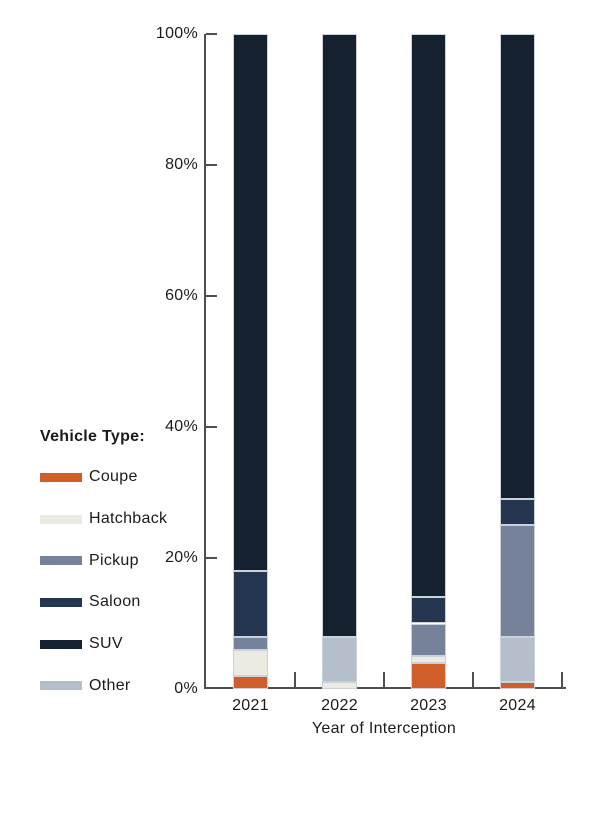 Image resolution: width=600 pixels, height=818 pixels. What do you see at coordinates (250, 643) in the screenshot?
I see `bar-segment-2021-pickup` at bounding box center [250, 643].